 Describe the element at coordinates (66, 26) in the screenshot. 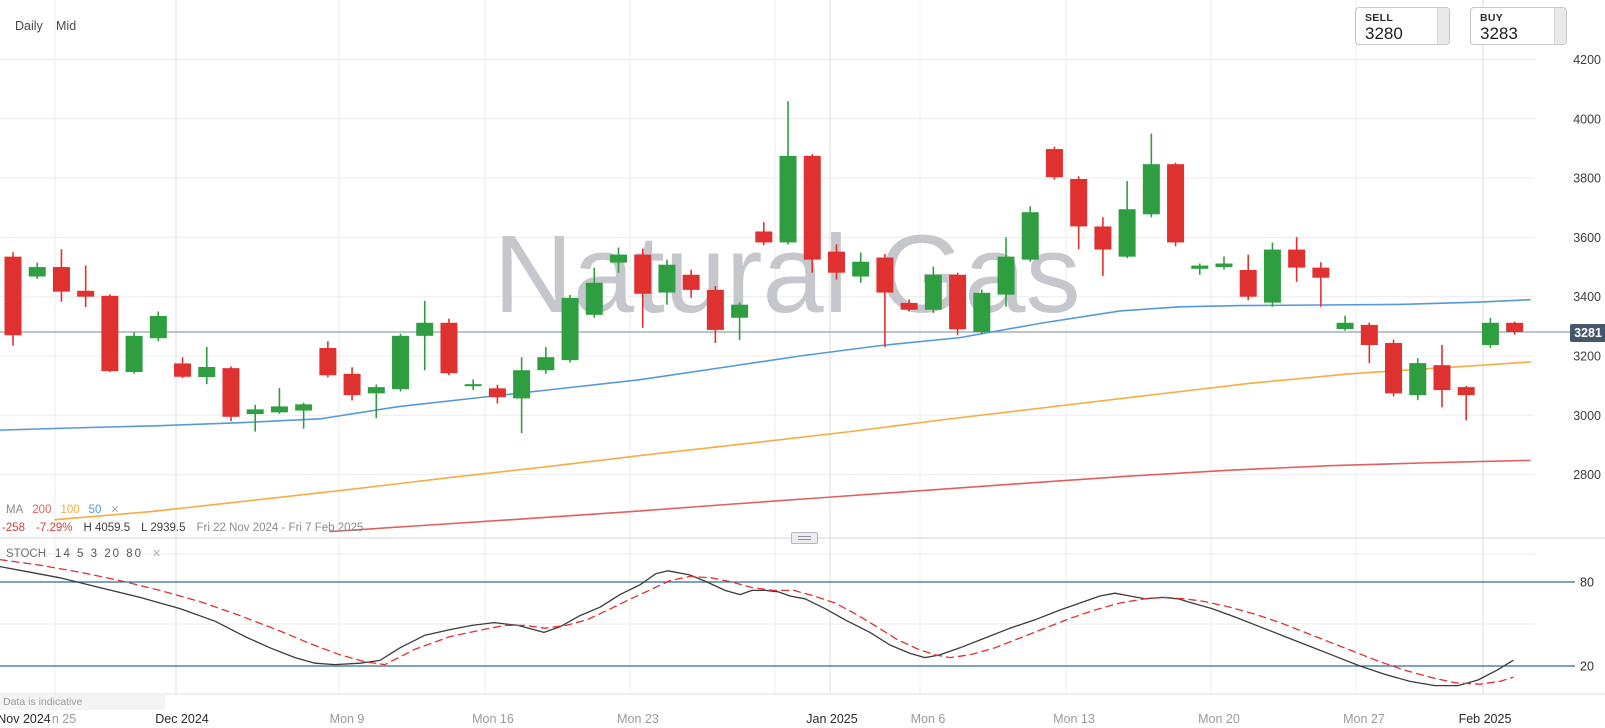

I see `price-type-button: Mid` at that location.